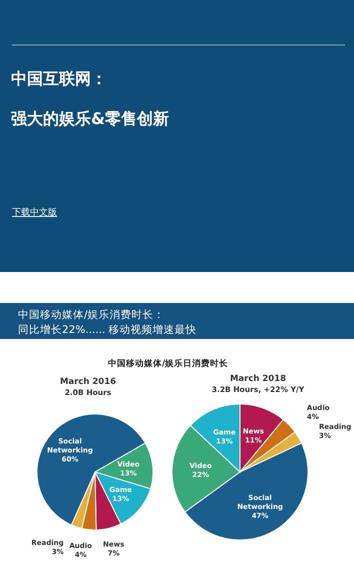 Image resolution: width=354 pixels, height=565 pixels. I want to click on text: 中国移动媒体/娱乐消费时长：, so click(91, 314).